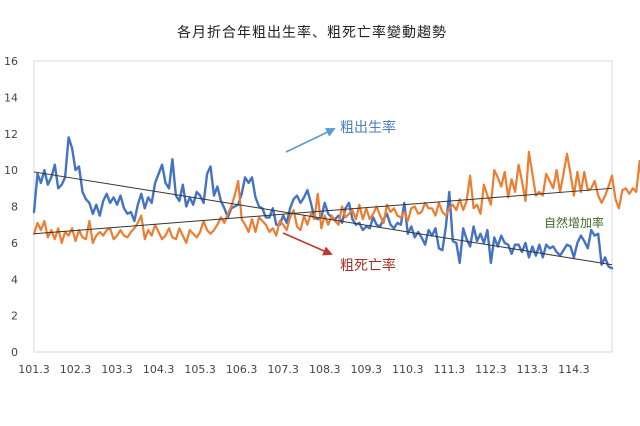  I want to click on x-tick-label: 110.3, so click(408, 369).